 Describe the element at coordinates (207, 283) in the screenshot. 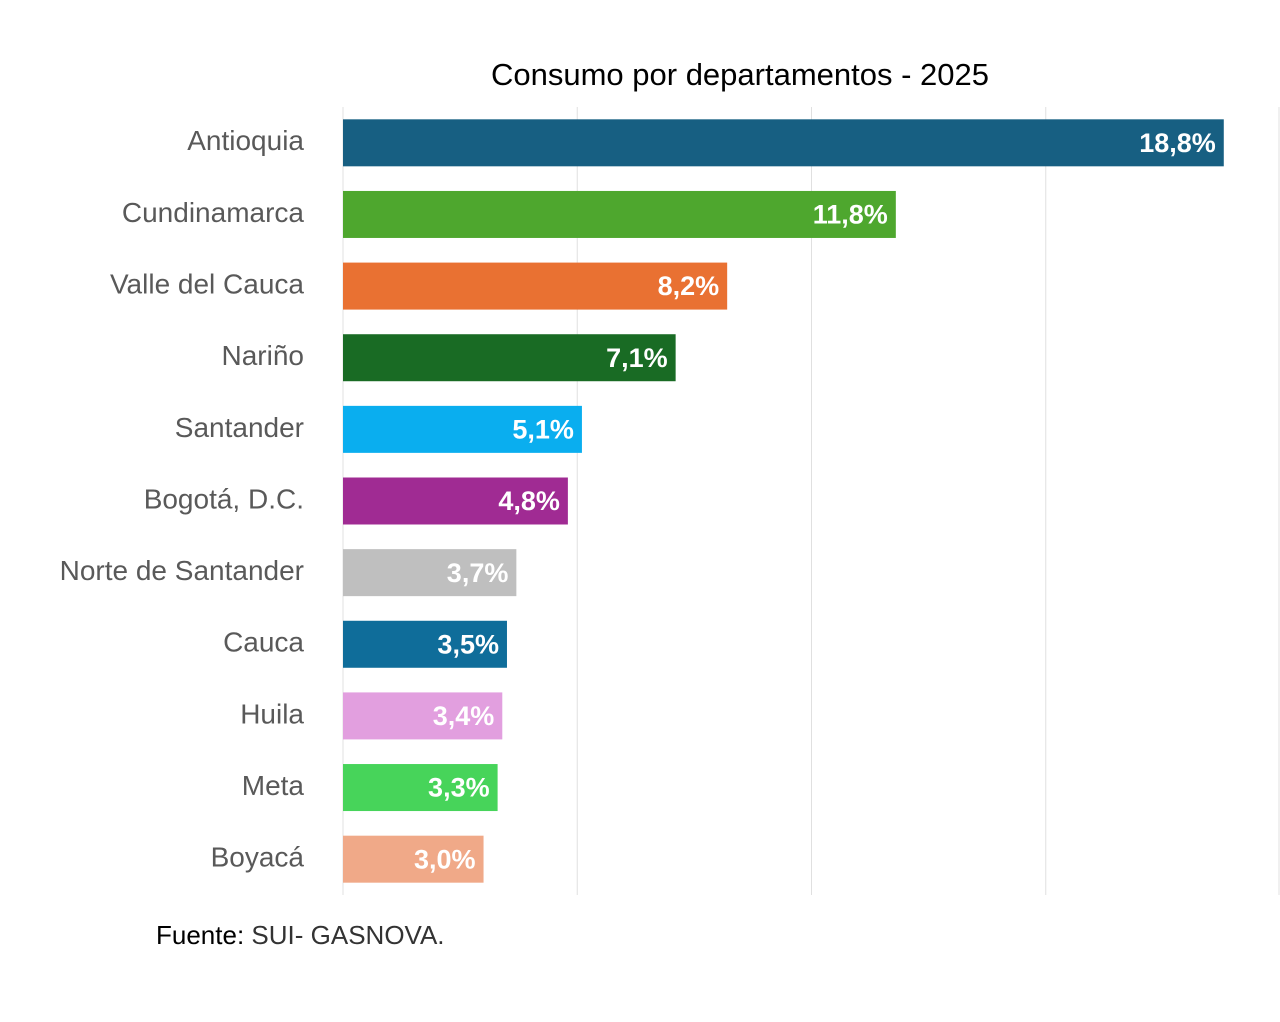

I see `category-label: Valle del Cauca` at that location.